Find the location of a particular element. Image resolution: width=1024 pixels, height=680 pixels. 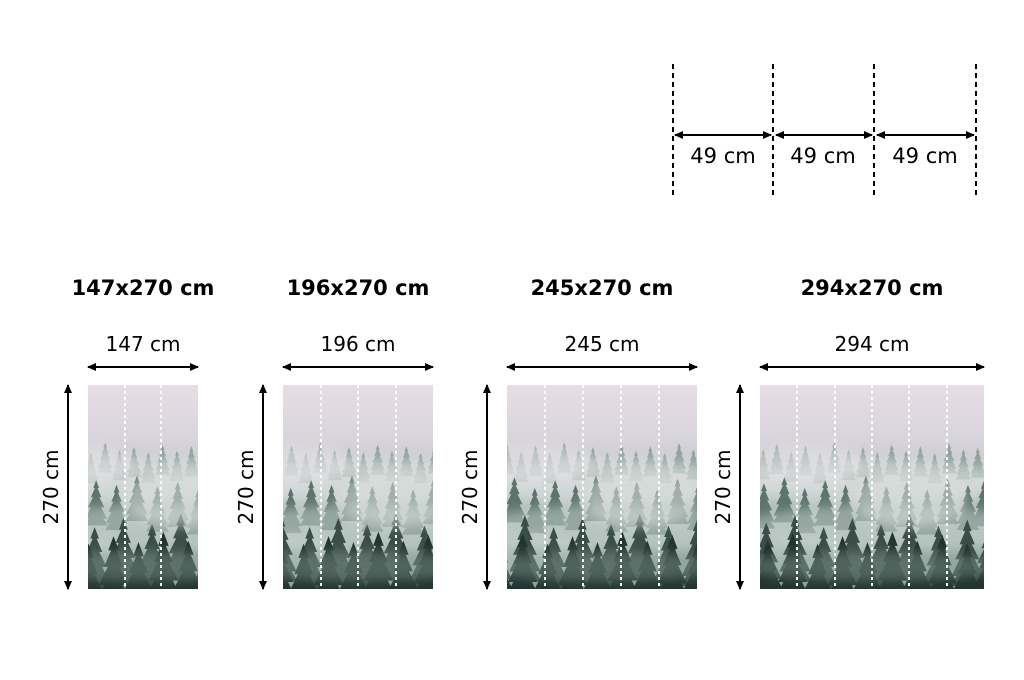

width-dimension-label: 245 cm is located at coordinates (602, 344).